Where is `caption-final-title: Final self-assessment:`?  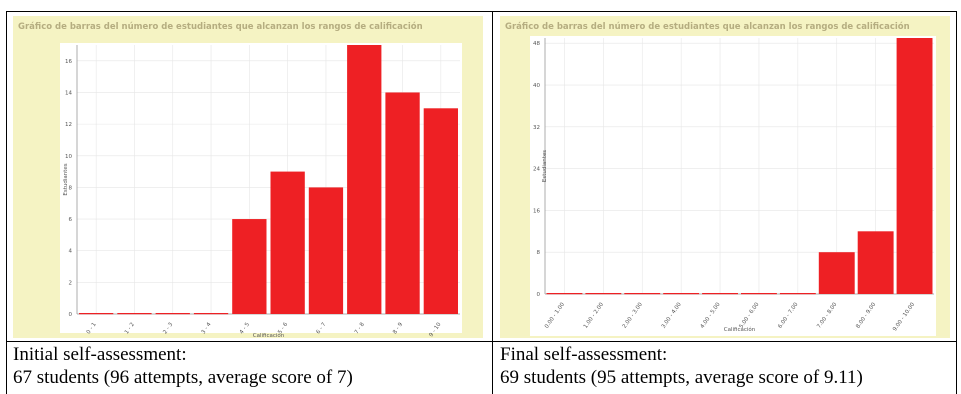 caption-final-title: Final self-assessment: is located at coordinates (584, 354).